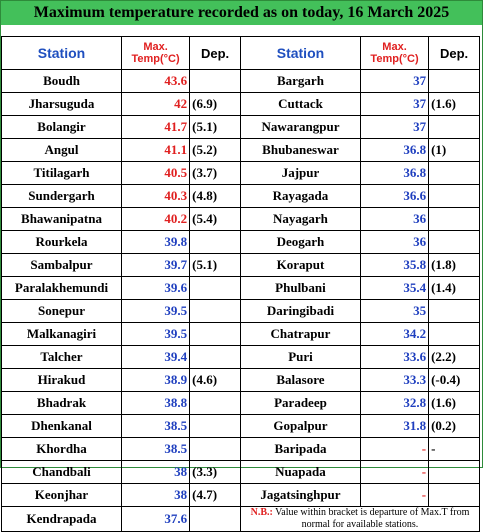 The width and height of the screenshot is (485, 532). Describe the element at coordinates (155, 334) in the screenshot. I see `max-temp-value: 39.5` at that location.